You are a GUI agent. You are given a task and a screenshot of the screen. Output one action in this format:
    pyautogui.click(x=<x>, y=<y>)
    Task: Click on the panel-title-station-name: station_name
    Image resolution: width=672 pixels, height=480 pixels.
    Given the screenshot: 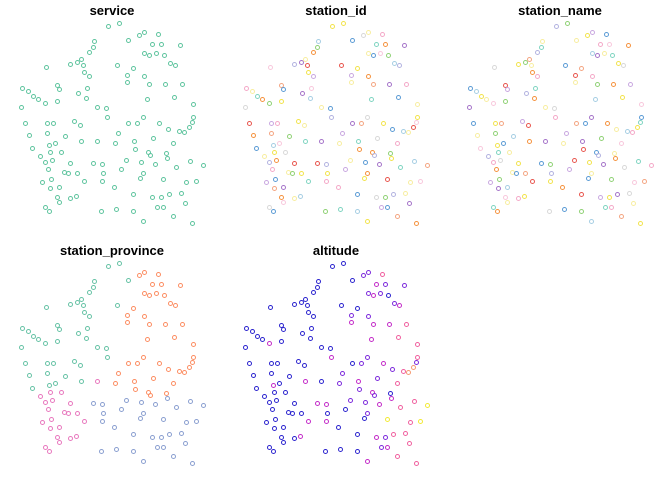 What is the action you would take?
    pyautogui.click(x=560, y=10)
    